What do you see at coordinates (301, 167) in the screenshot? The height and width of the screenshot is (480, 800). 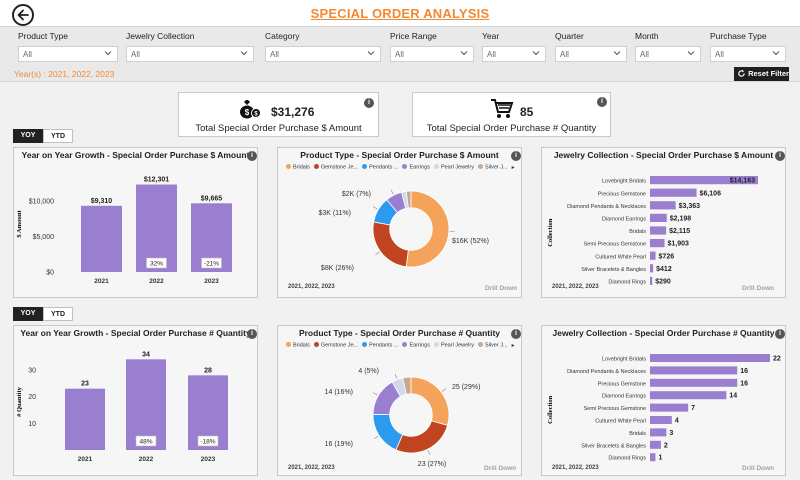 I see `legend-label: Bridals` at bounding box center [301, 167].